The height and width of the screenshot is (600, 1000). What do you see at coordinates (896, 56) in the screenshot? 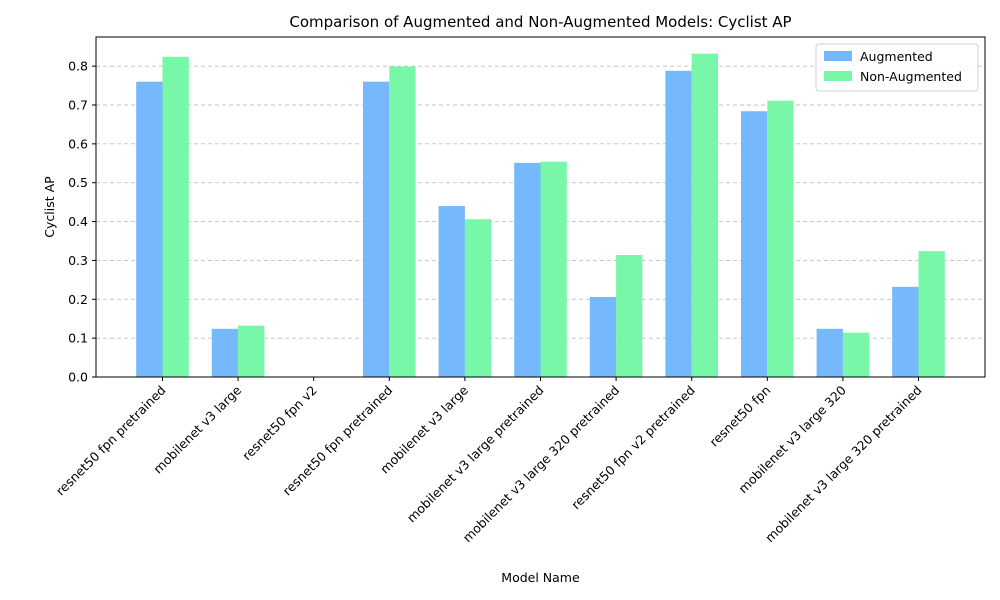
I see `legend-label: Augmented` at bounding box center [896, 56].